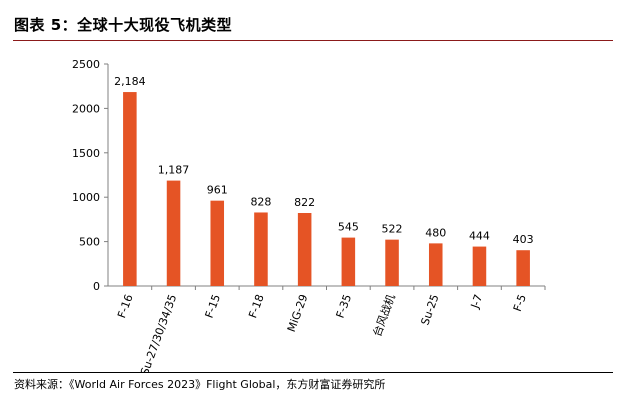 This screenshot has width=621, height=407. I want to click on y-tick-label: 1000, so click(86, 197).